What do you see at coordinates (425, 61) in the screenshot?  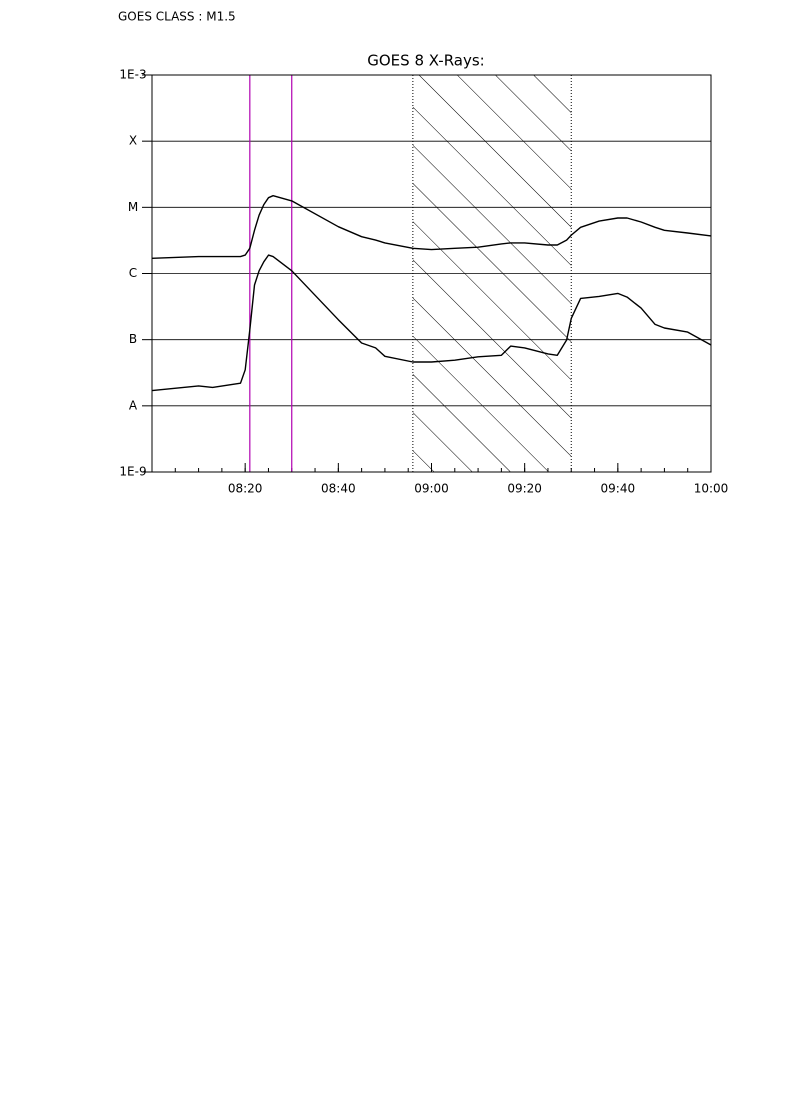 I see `chart-title: GOES 8 X-Rays:` at bounding box center [425, 61].